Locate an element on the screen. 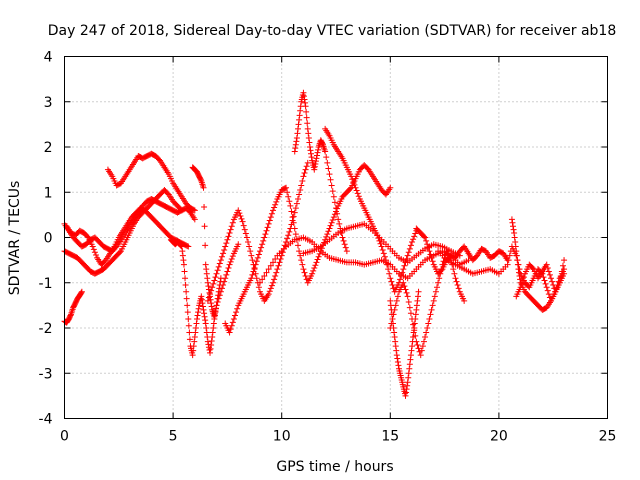 The height and width of the screenshot is (480, 640). y-tick-label: -2 is located at coordinates (46, 329).